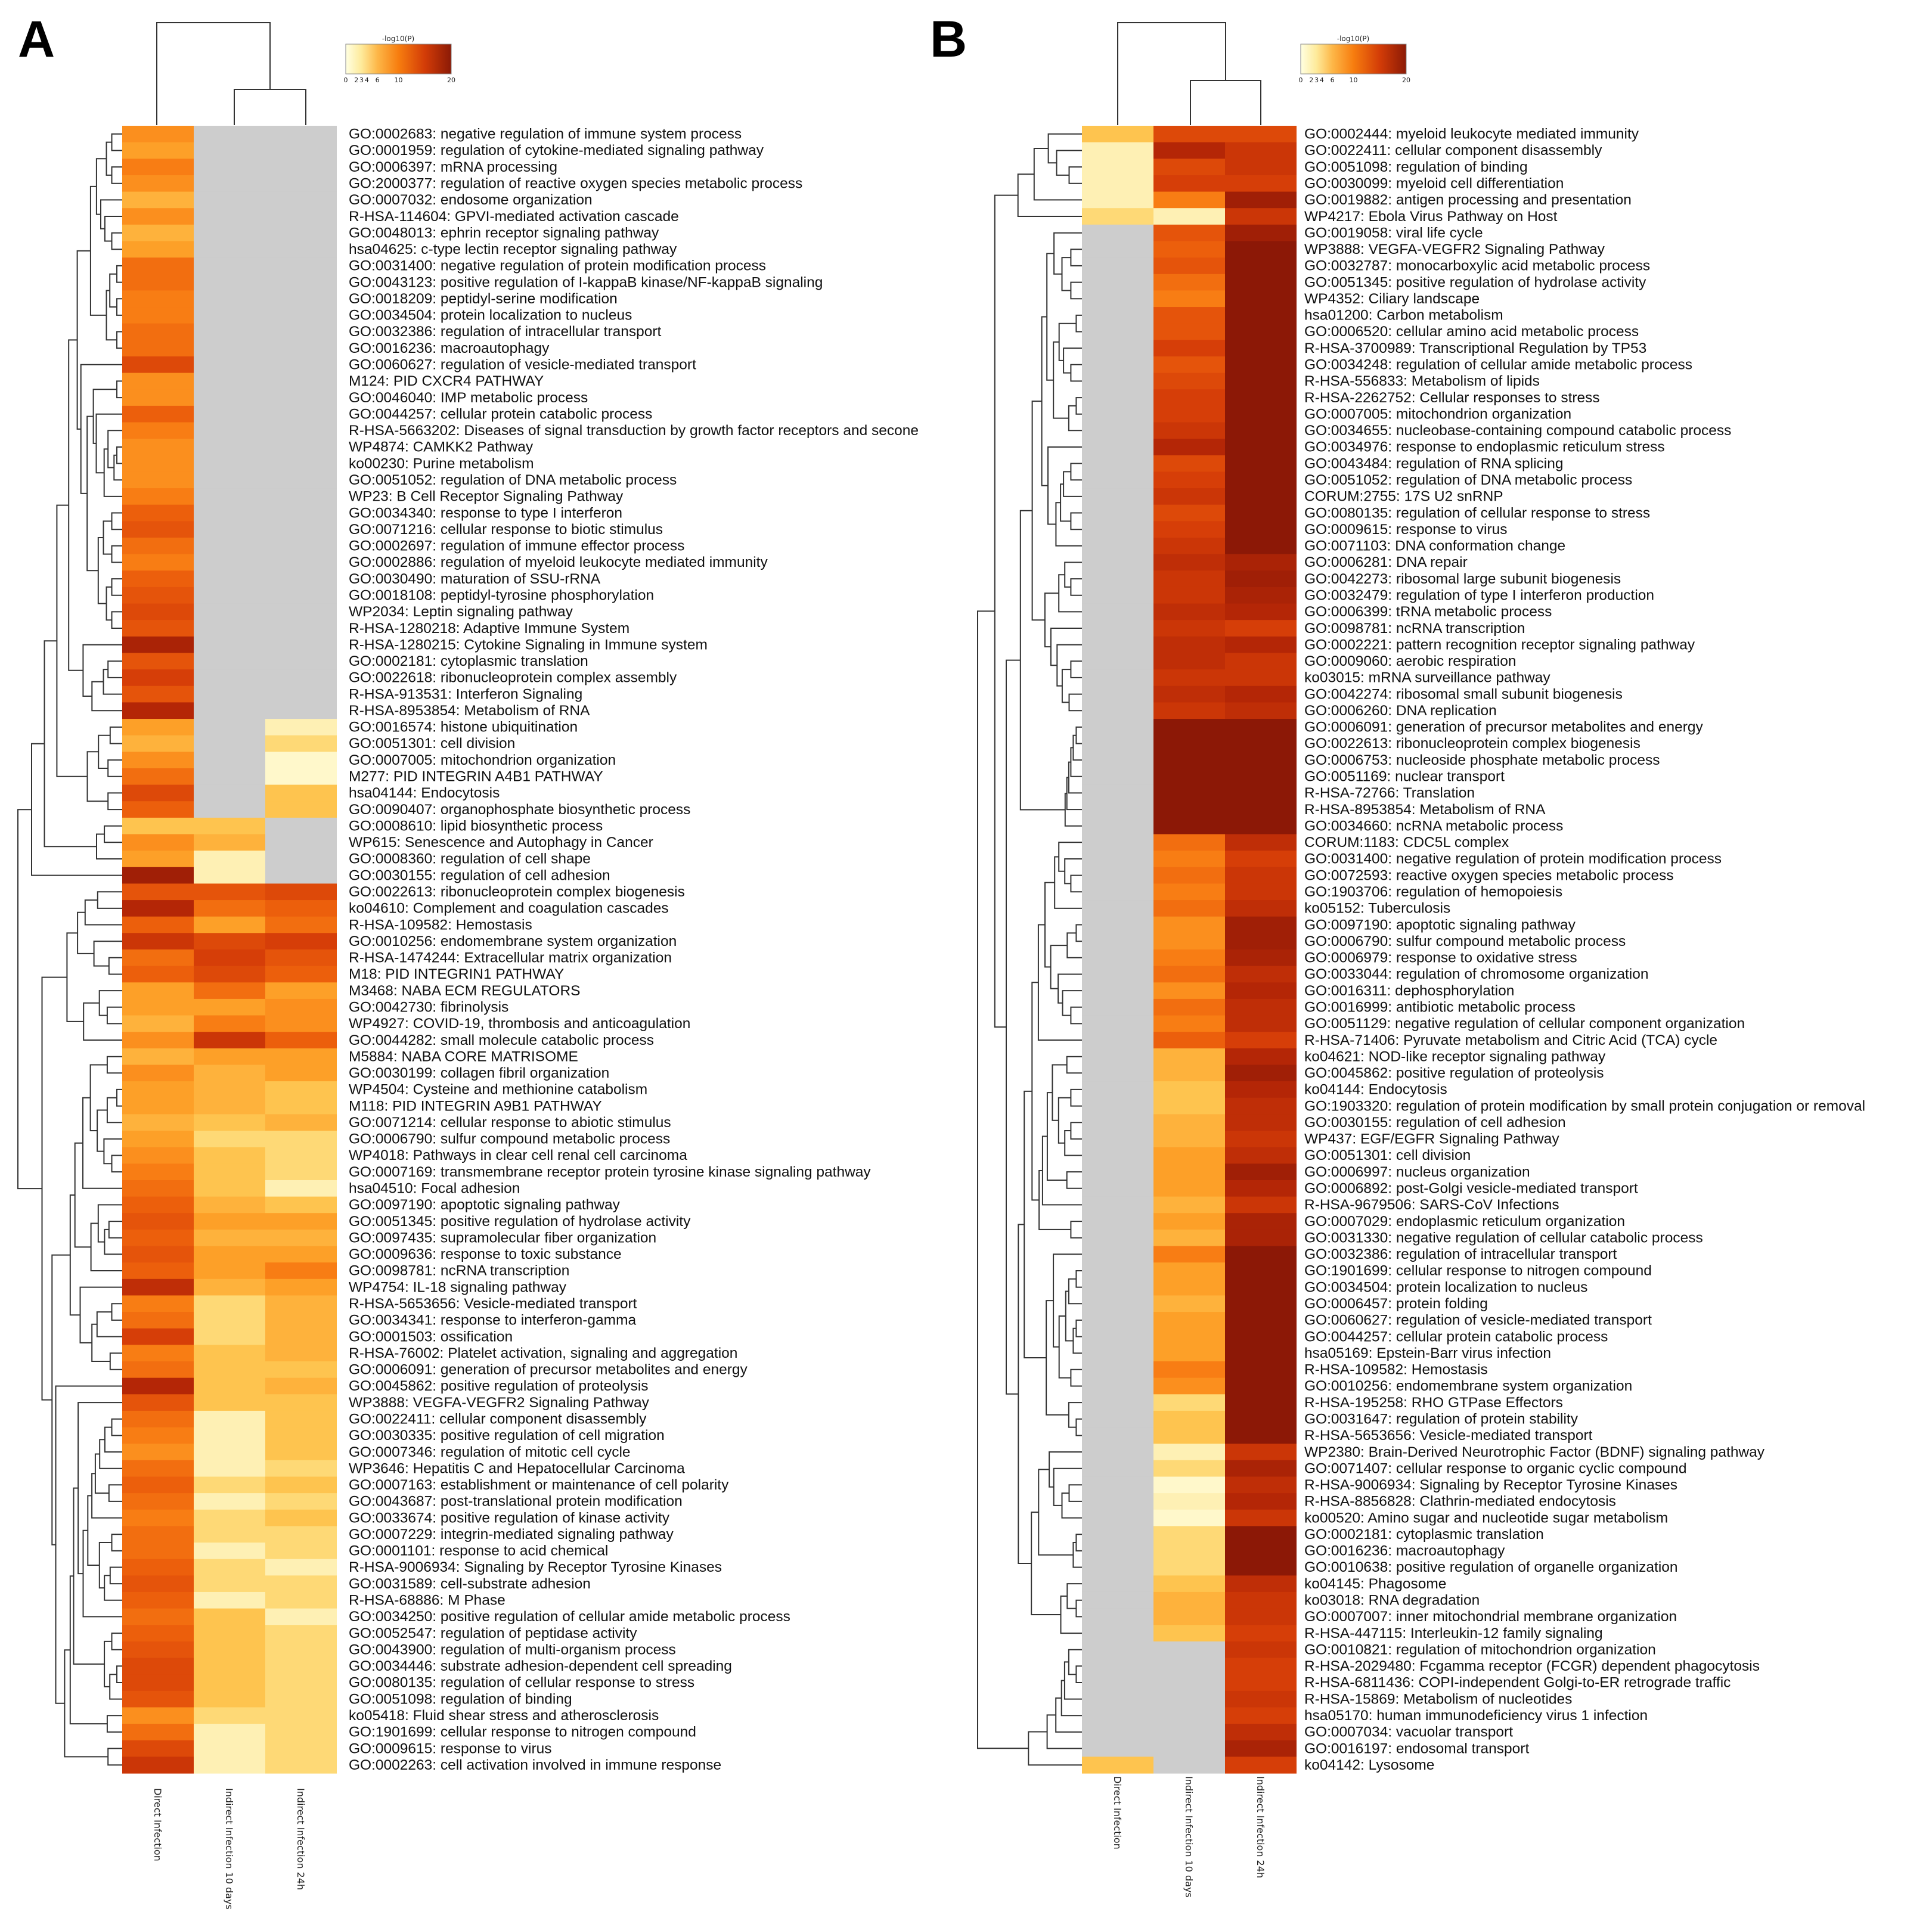 The image size is (1932, 1924). What do you see at coordinates (1029, 949) in the screenshot?
I see `row-dendrogram-b` at bounding box center [1029, 949].